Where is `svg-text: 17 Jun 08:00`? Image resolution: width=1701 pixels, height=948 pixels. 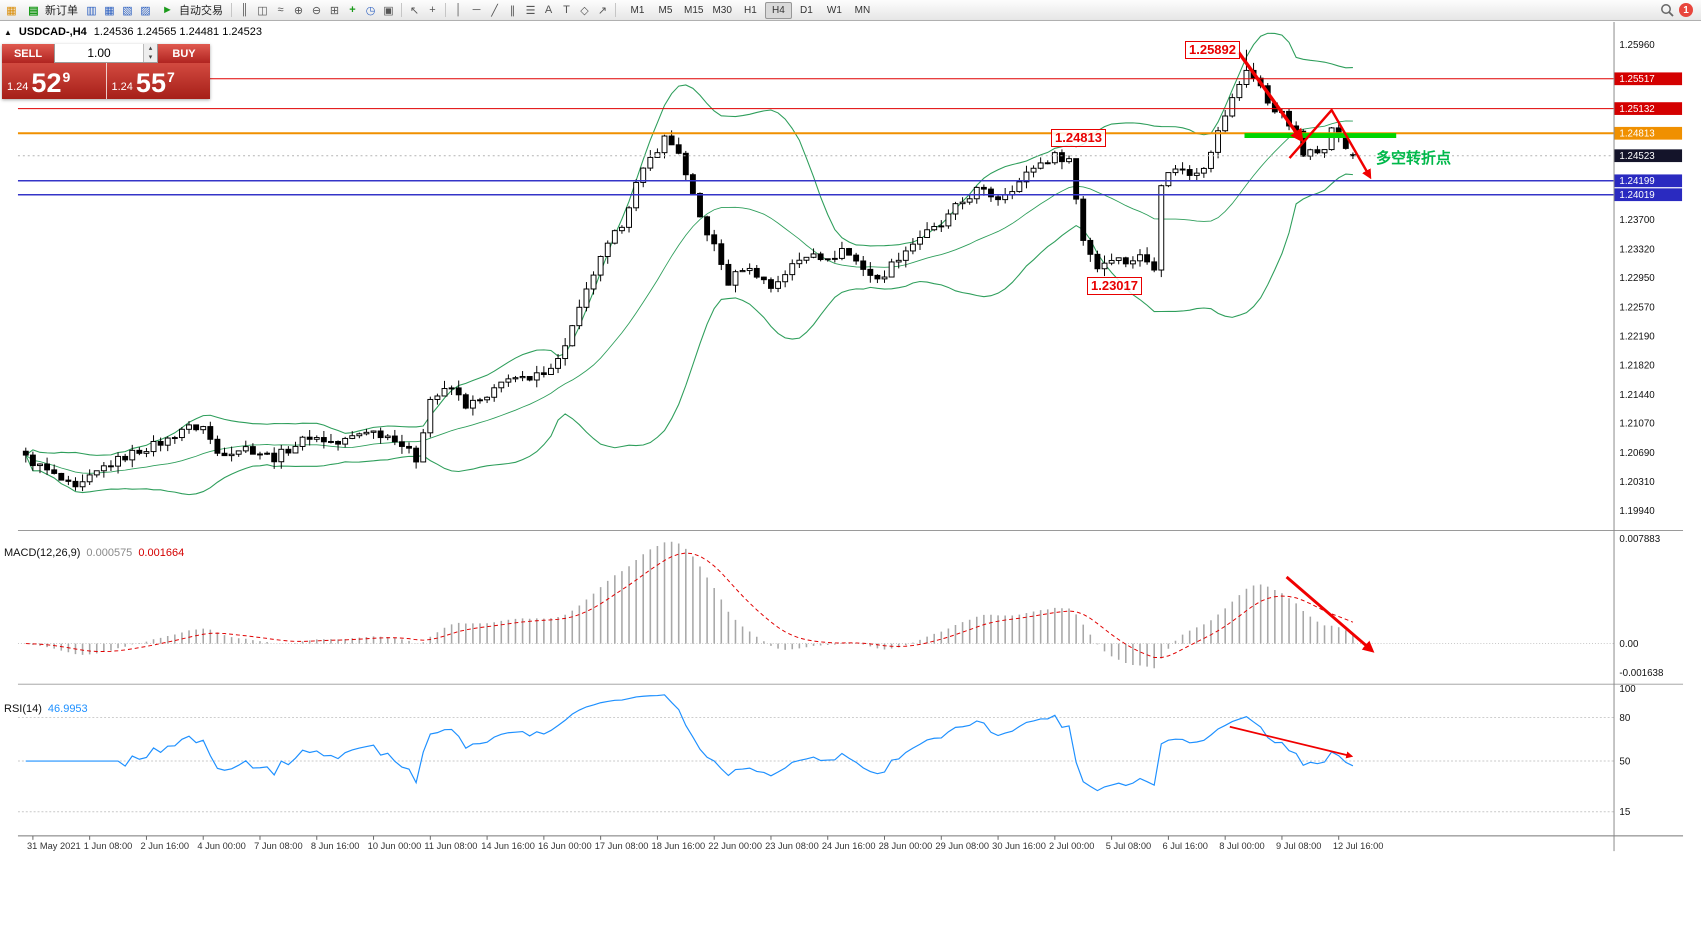
svg-text: 17 Jun 08:00 is located at coordinates (622, 846).